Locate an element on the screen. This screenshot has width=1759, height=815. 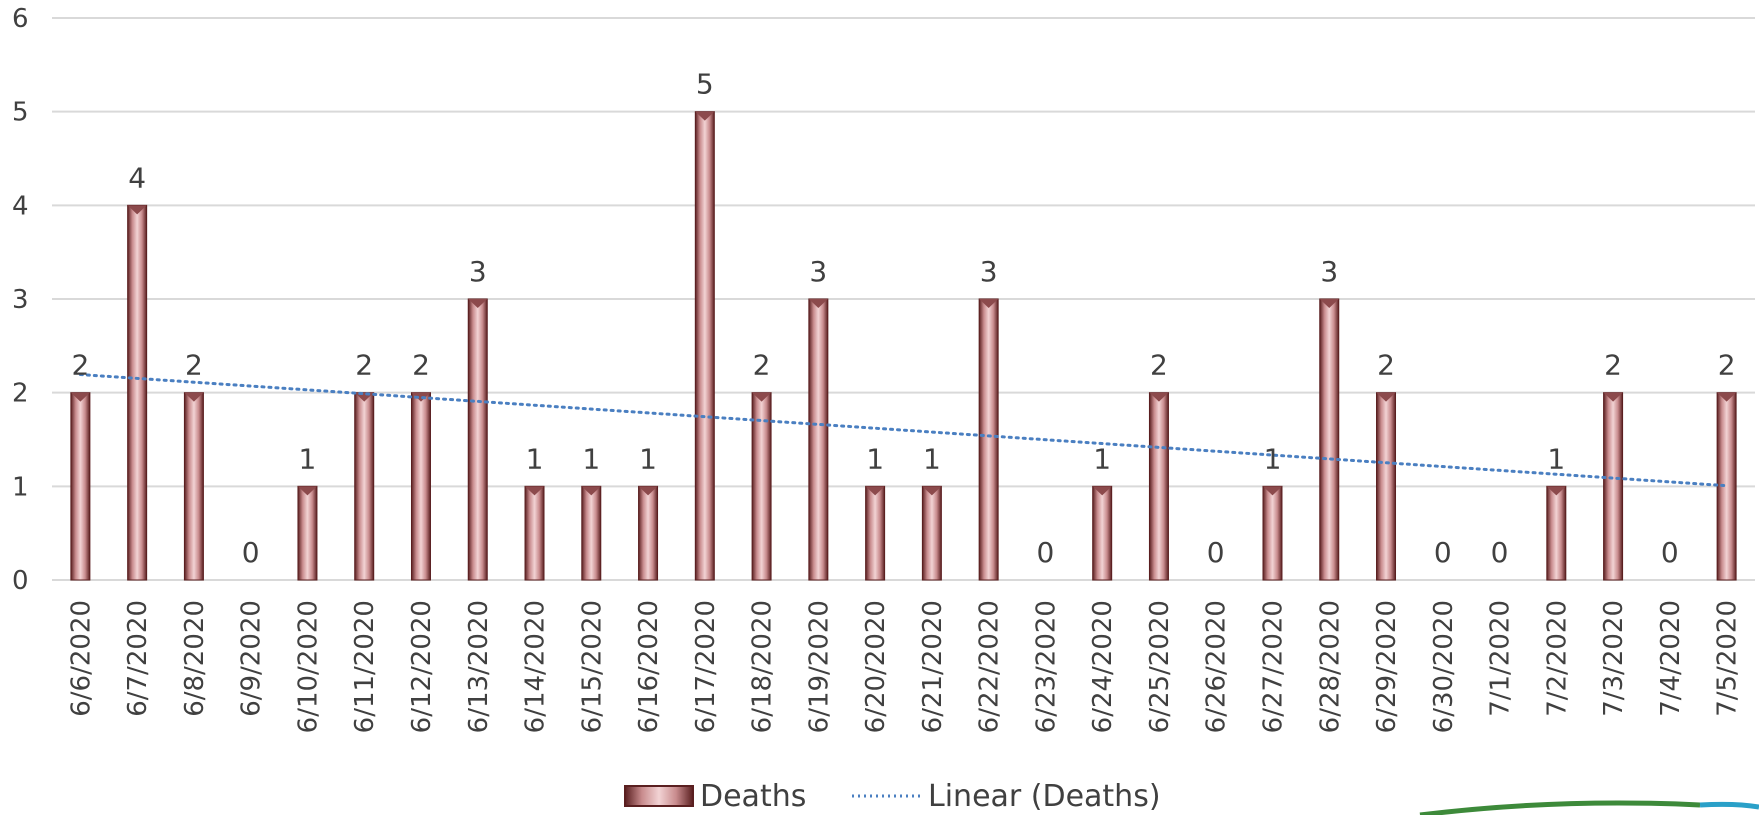
x-tick-label: 6/26/2020 is located at coordinates (1217, 666).